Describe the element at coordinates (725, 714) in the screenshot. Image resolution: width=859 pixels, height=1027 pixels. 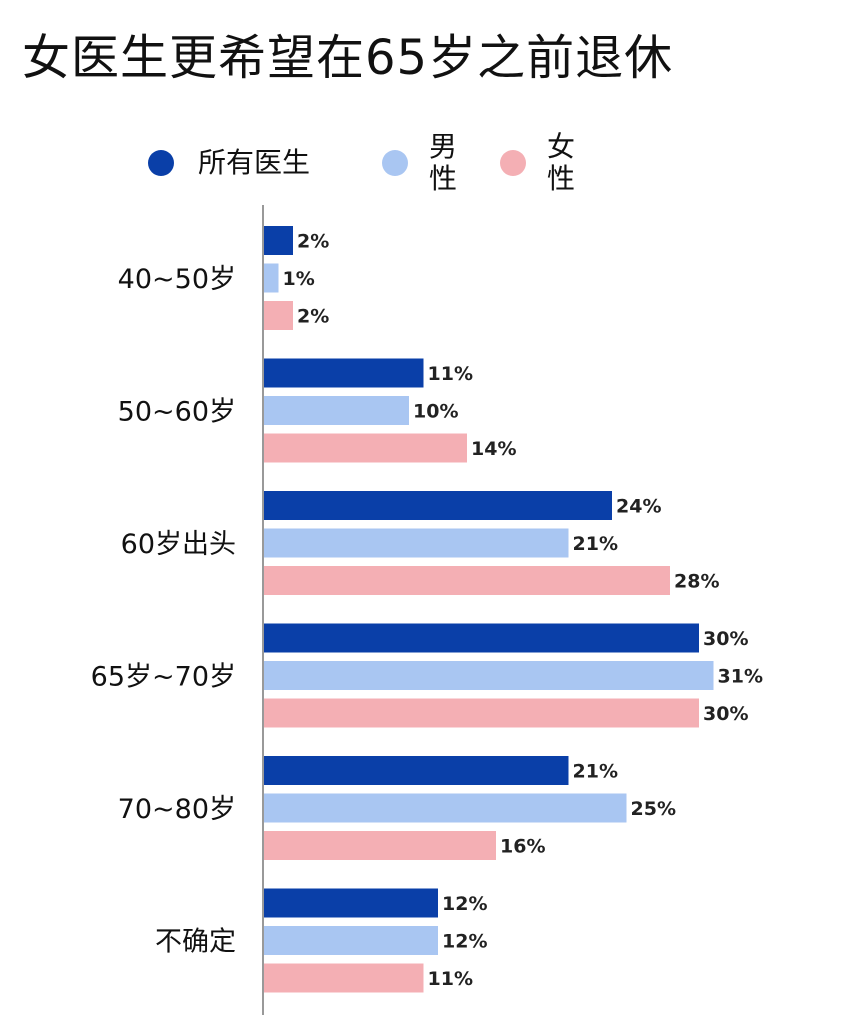
I see `data-label-female: 30%` at that location.